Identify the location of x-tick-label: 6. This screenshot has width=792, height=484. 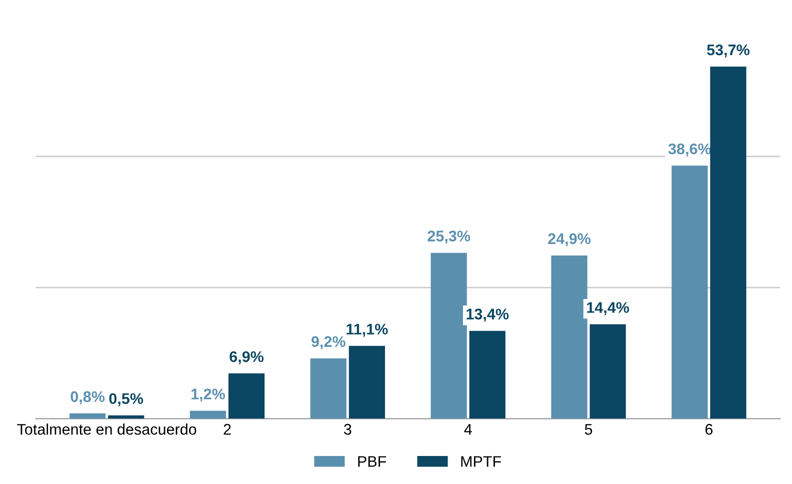
(709, 429).